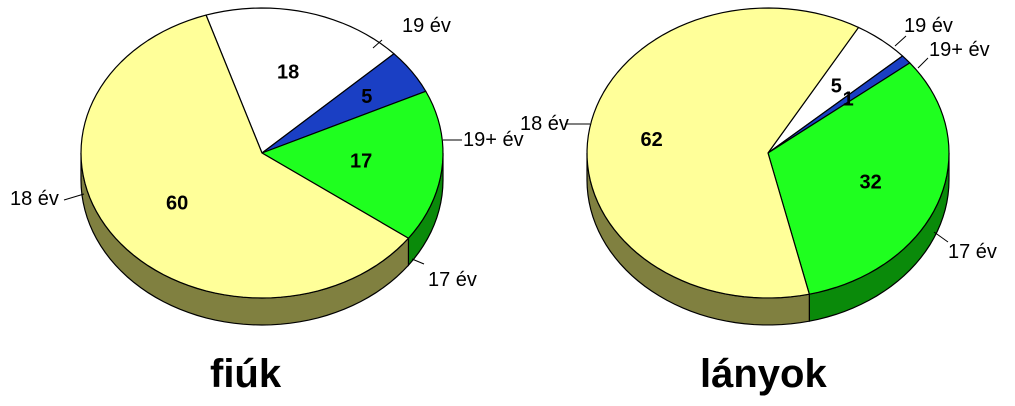 Image resolution: width=1015 pixels, height=406 pixels. Describe the element at coordinates (493, 140) in the screenshot. I see `pie-0-category-label-19-plus-v: 19+ év` at that location.